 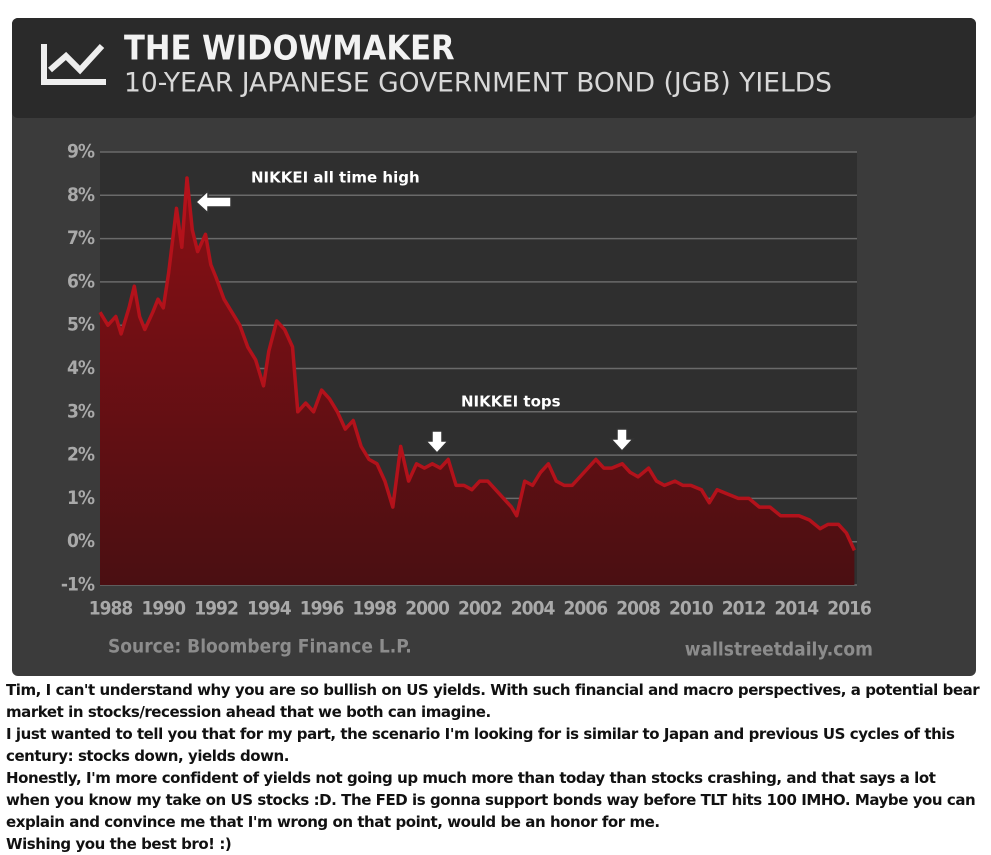 I want to click on title-bar, so click(x=494, y=68).